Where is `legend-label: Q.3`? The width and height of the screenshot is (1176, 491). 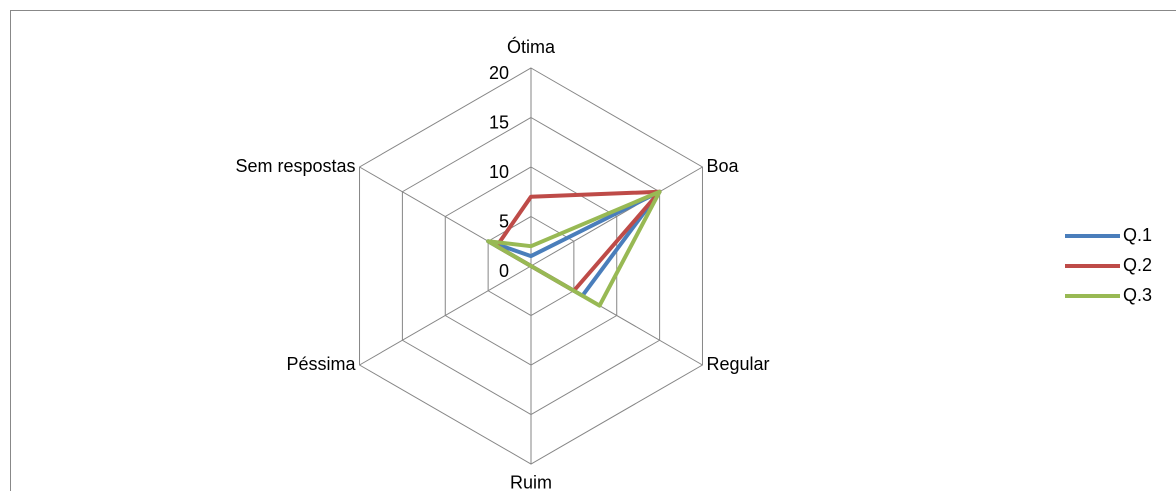
legend-label: Q.3 is located at coordinates (1137, 295).